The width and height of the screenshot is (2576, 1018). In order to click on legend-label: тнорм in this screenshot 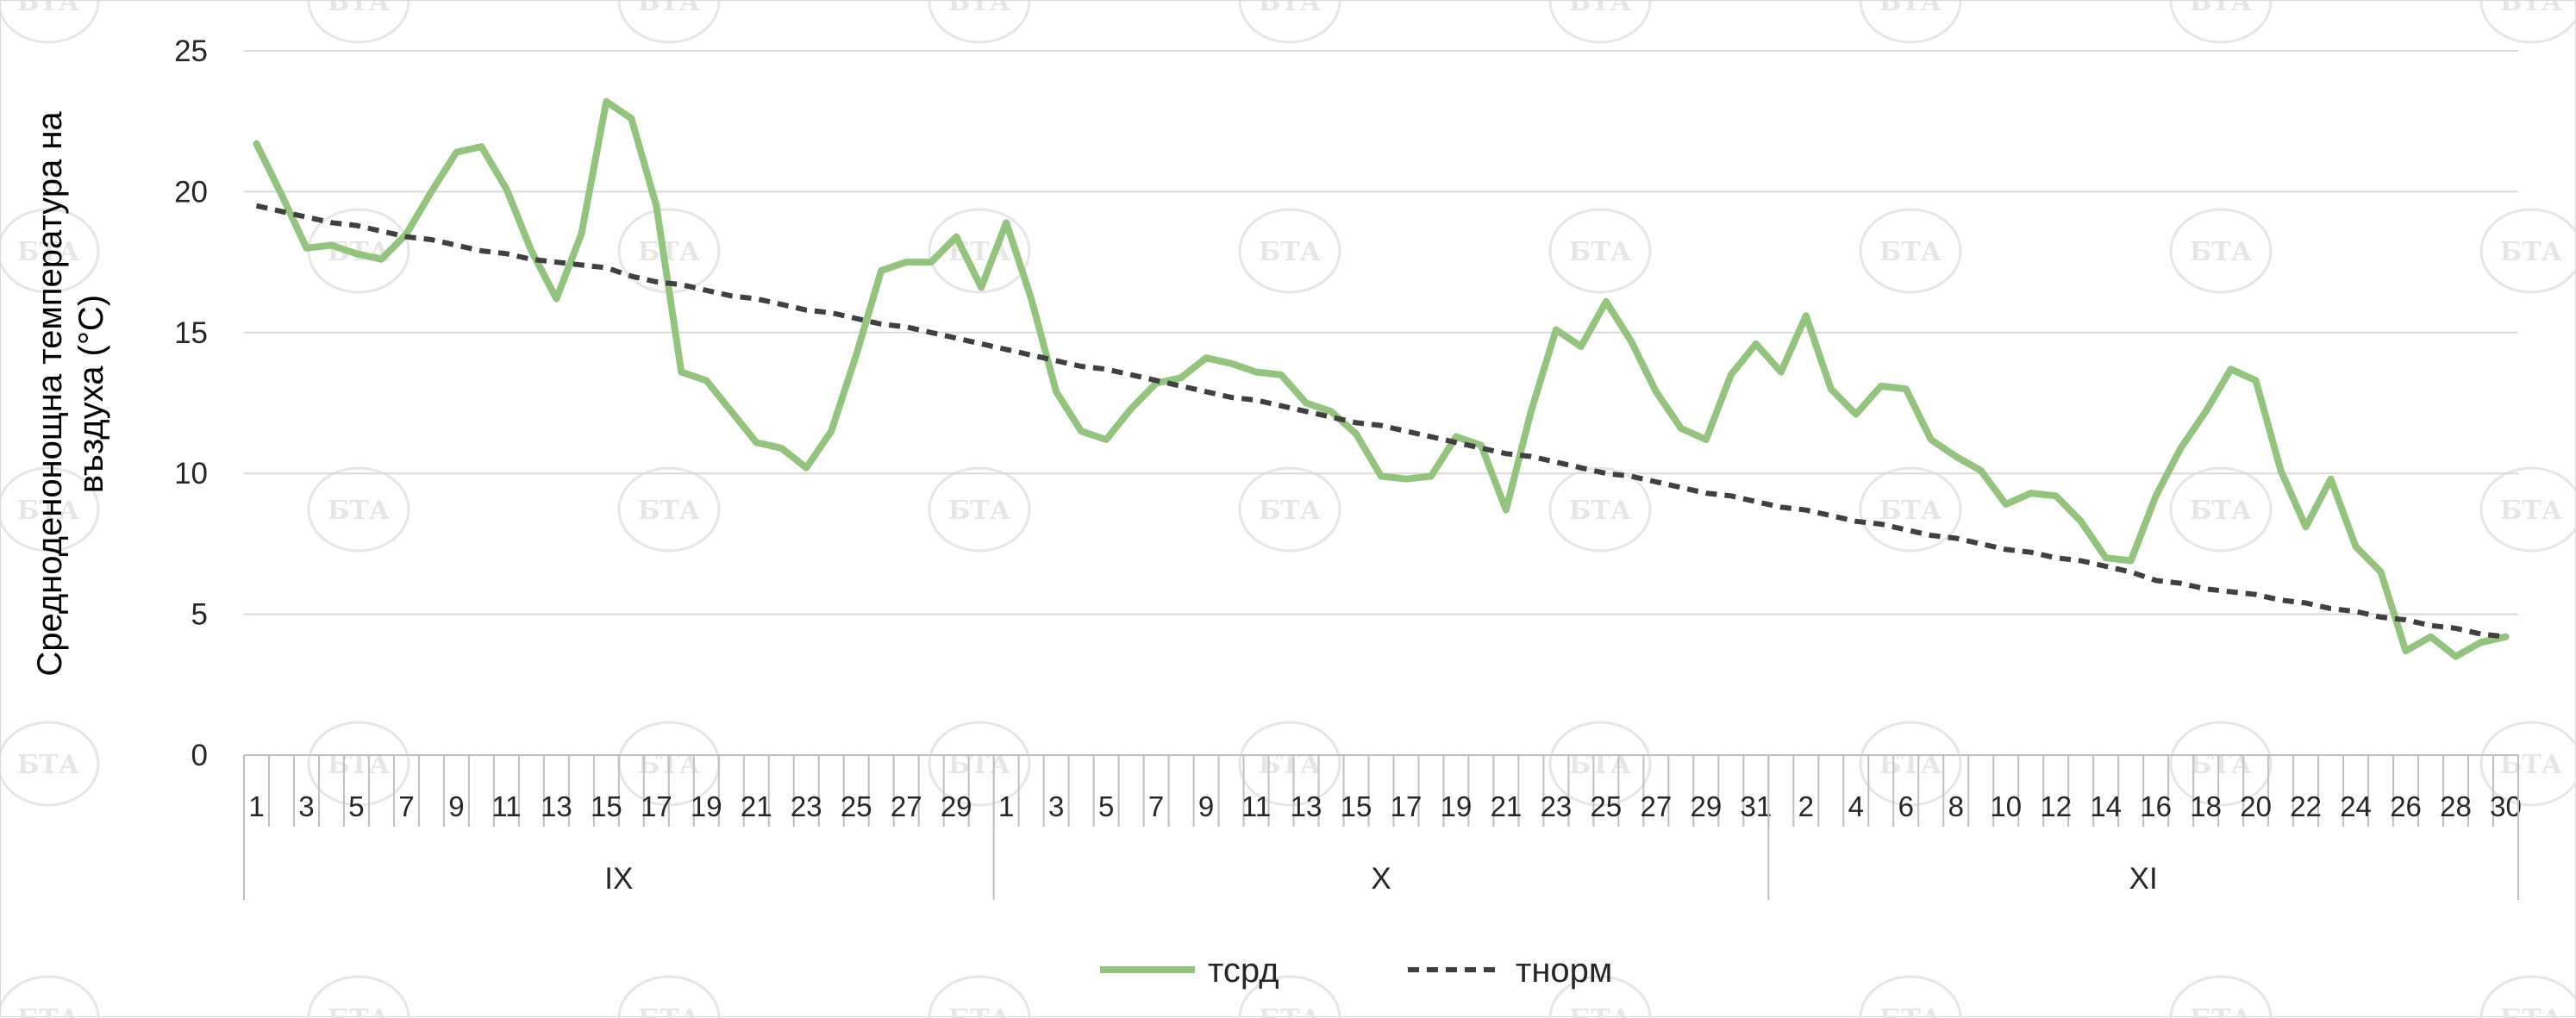, I will do `click(1564, 971)`.